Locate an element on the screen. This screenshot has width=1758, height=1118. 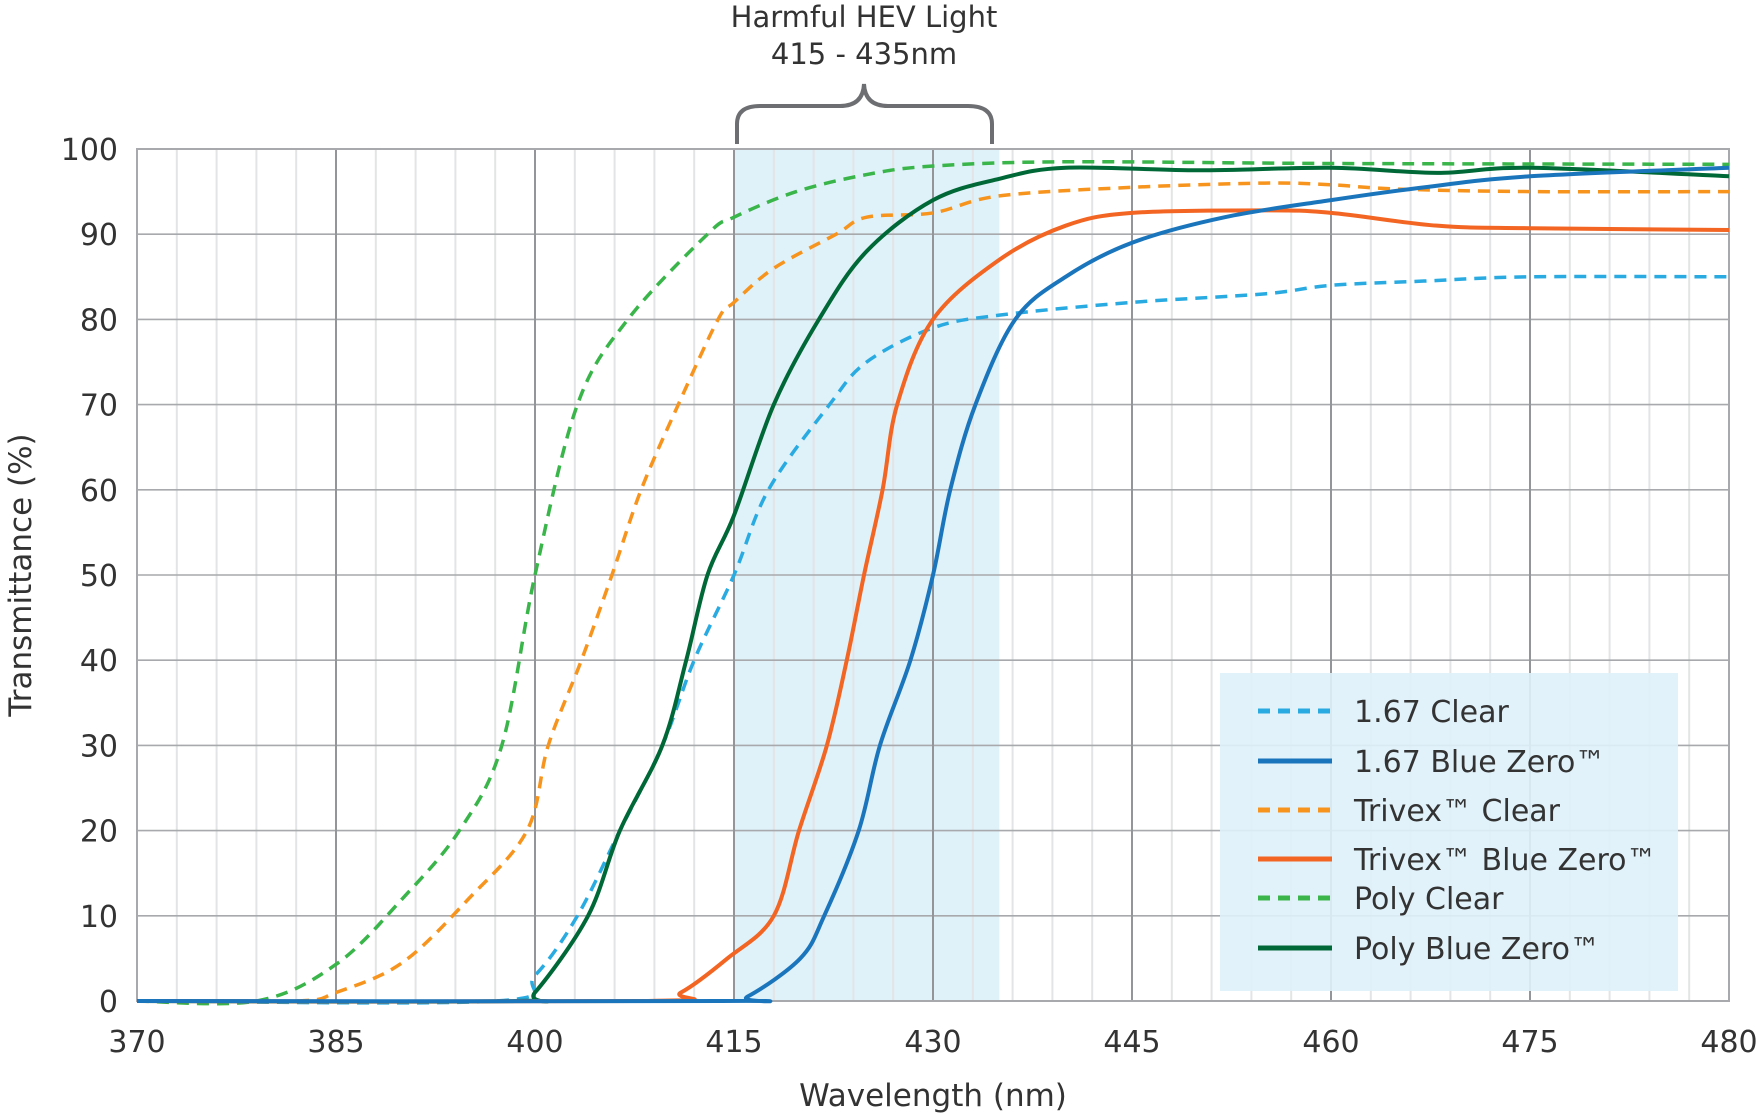
legend-label: Trivex™ Clear is located at coordinates (1457, 811).